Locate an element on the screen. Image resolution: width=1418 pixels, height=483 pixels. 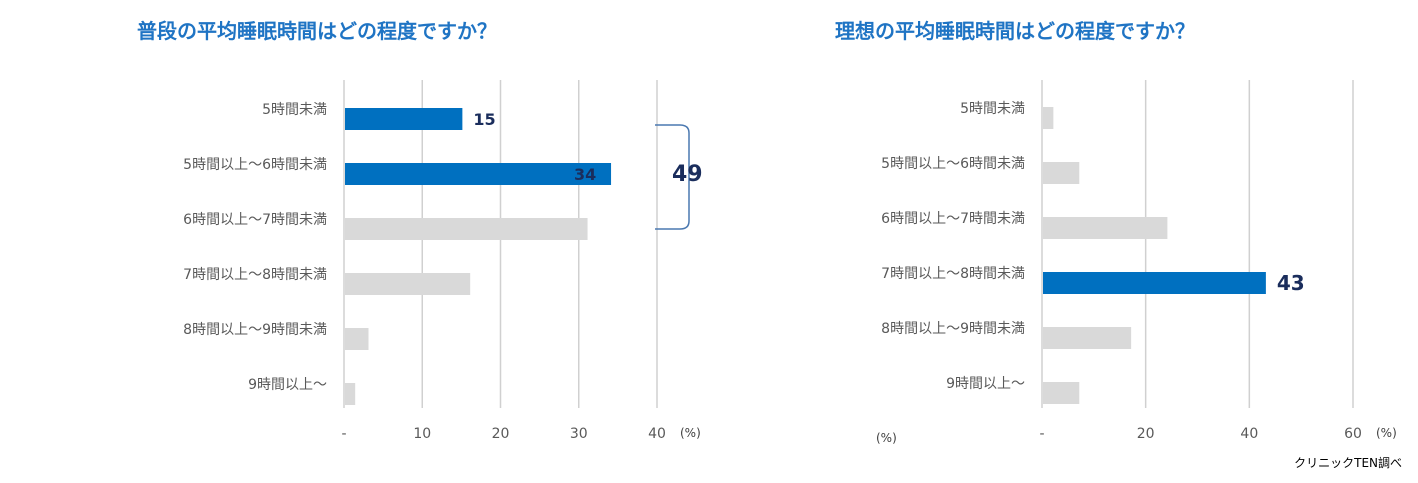
source-note: クリニックTEN調べ is located at coordinates (1348, 463).